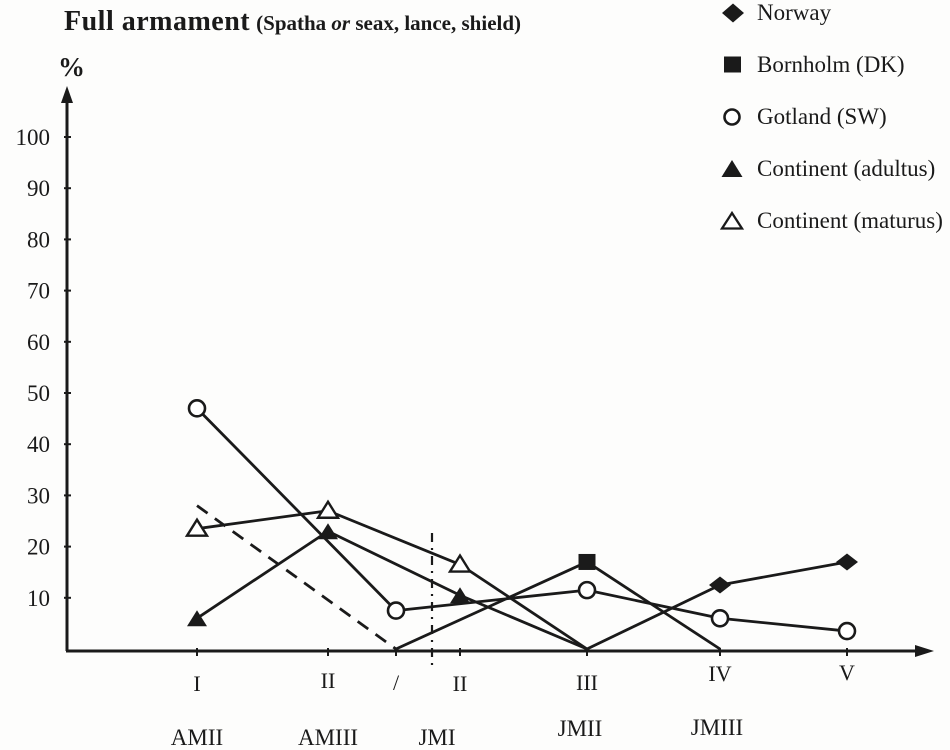  What do you see at coordinates (38, 598) in the screenshot?
I see `y-tick-label: 10` at bounding box center [38, 598].